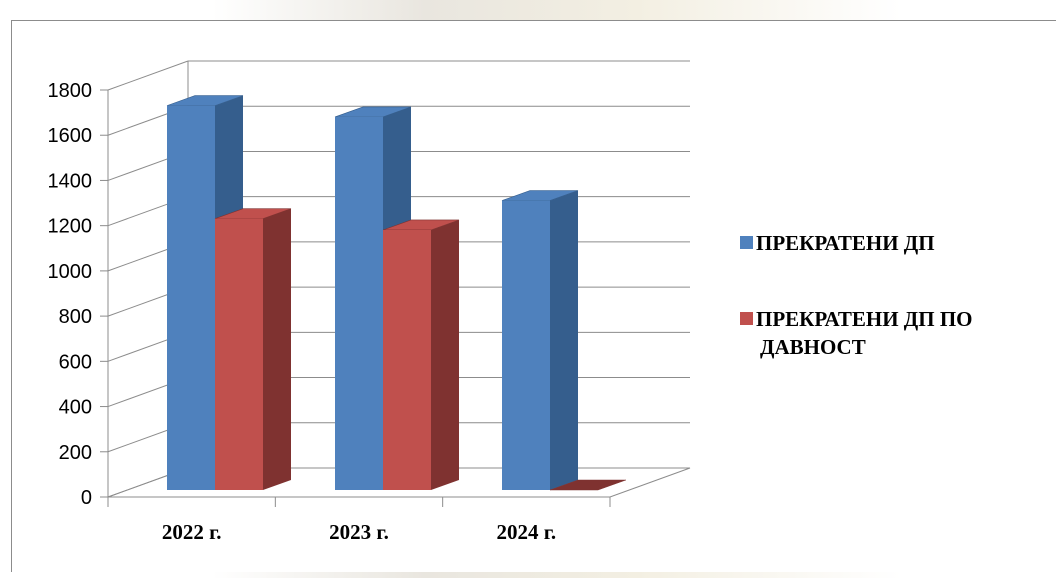  Describe the element at coordinates (359, 532) in the screenshot. I see `x-tick-label: 2023 г.` at that location.